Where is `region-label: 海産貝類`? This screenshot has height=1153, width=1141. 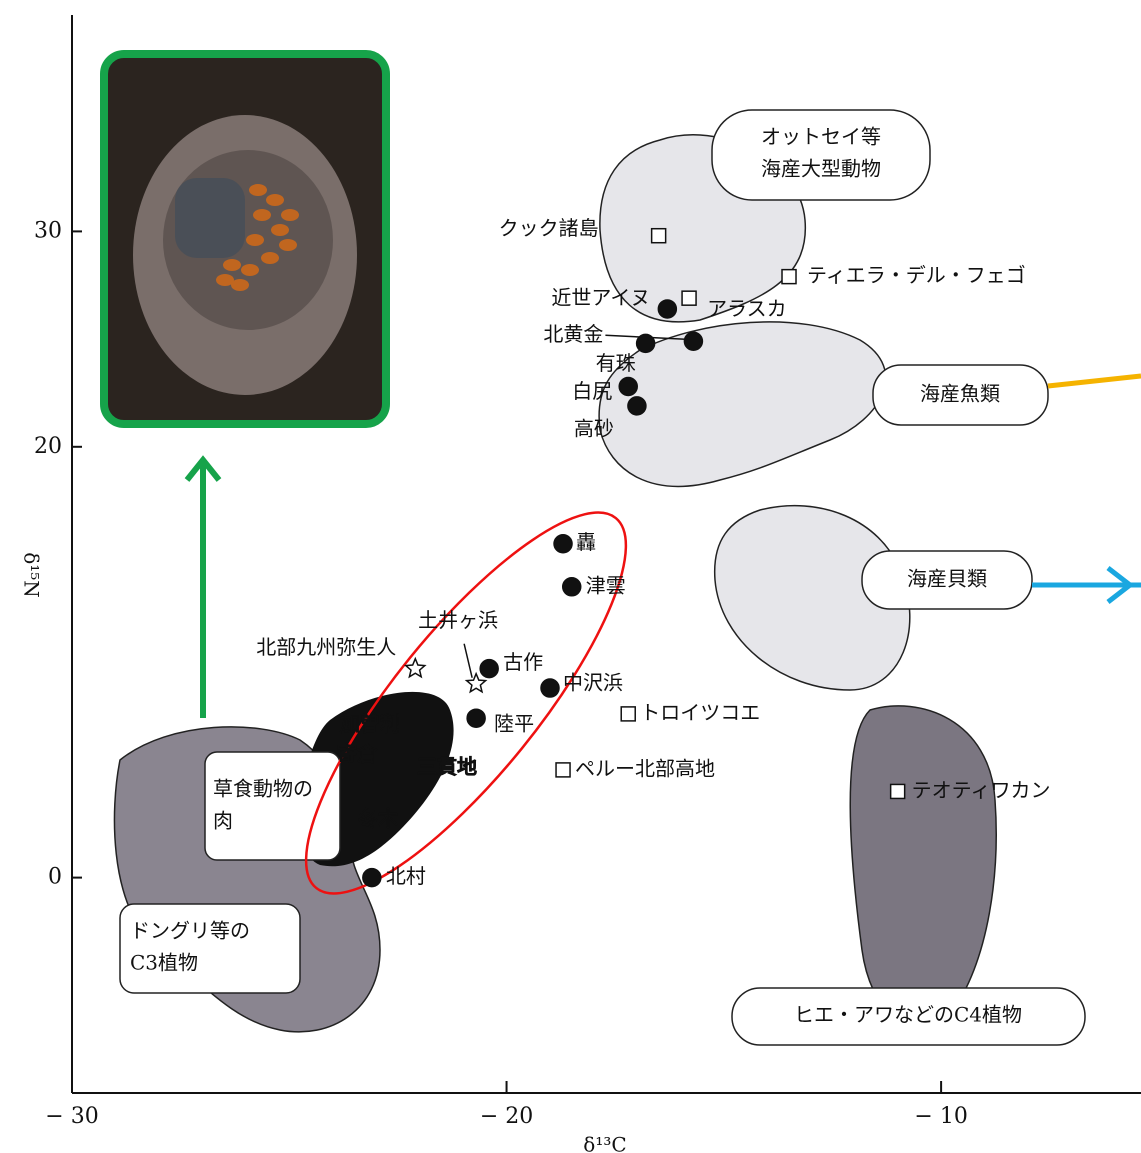 region-label: 海産貝類 is located at coordinates (947, 579).